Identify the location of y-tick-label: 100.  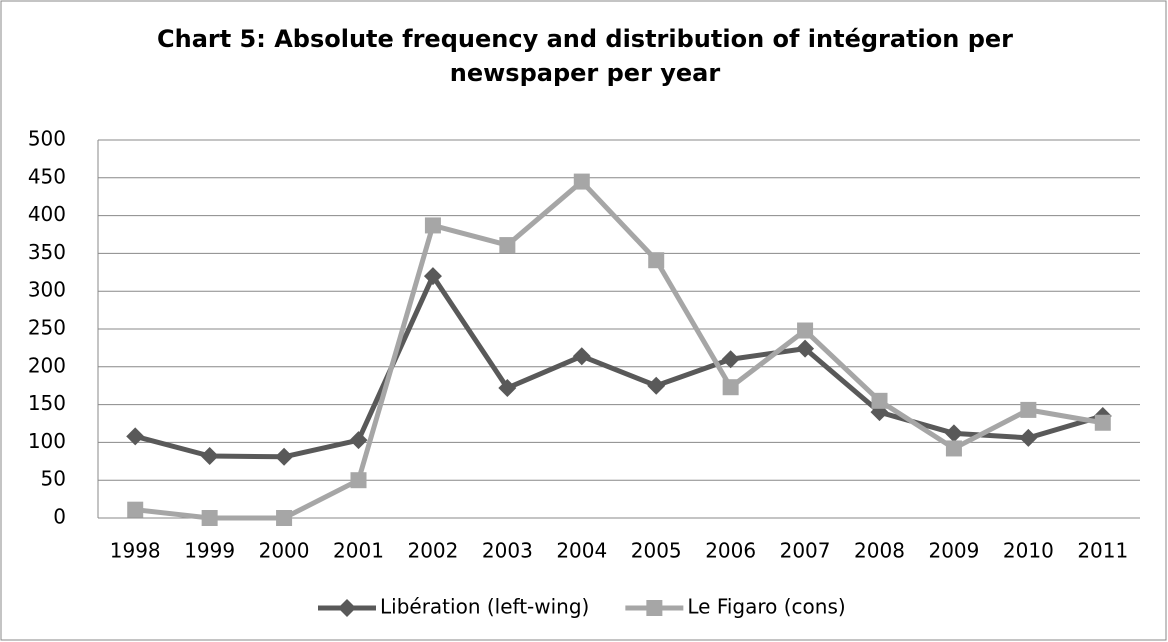
(47, 441).